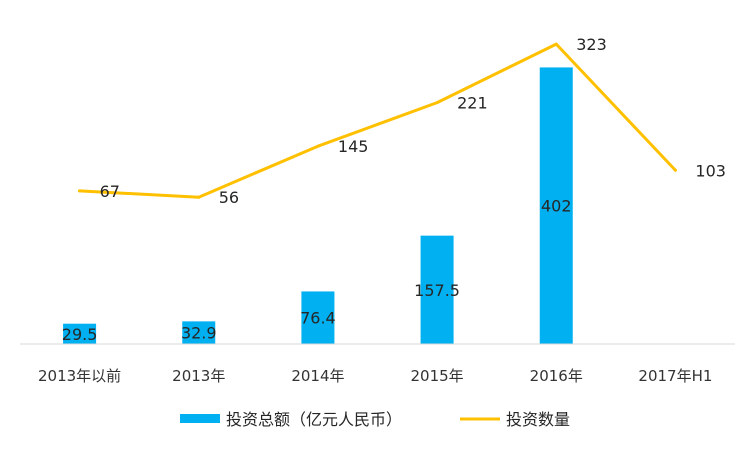 The height and width of the screenshot is (450, 750). Describe the element at coordinates (353, 146) in the screenshot. I see `line-value-label-2: 145` at that location.